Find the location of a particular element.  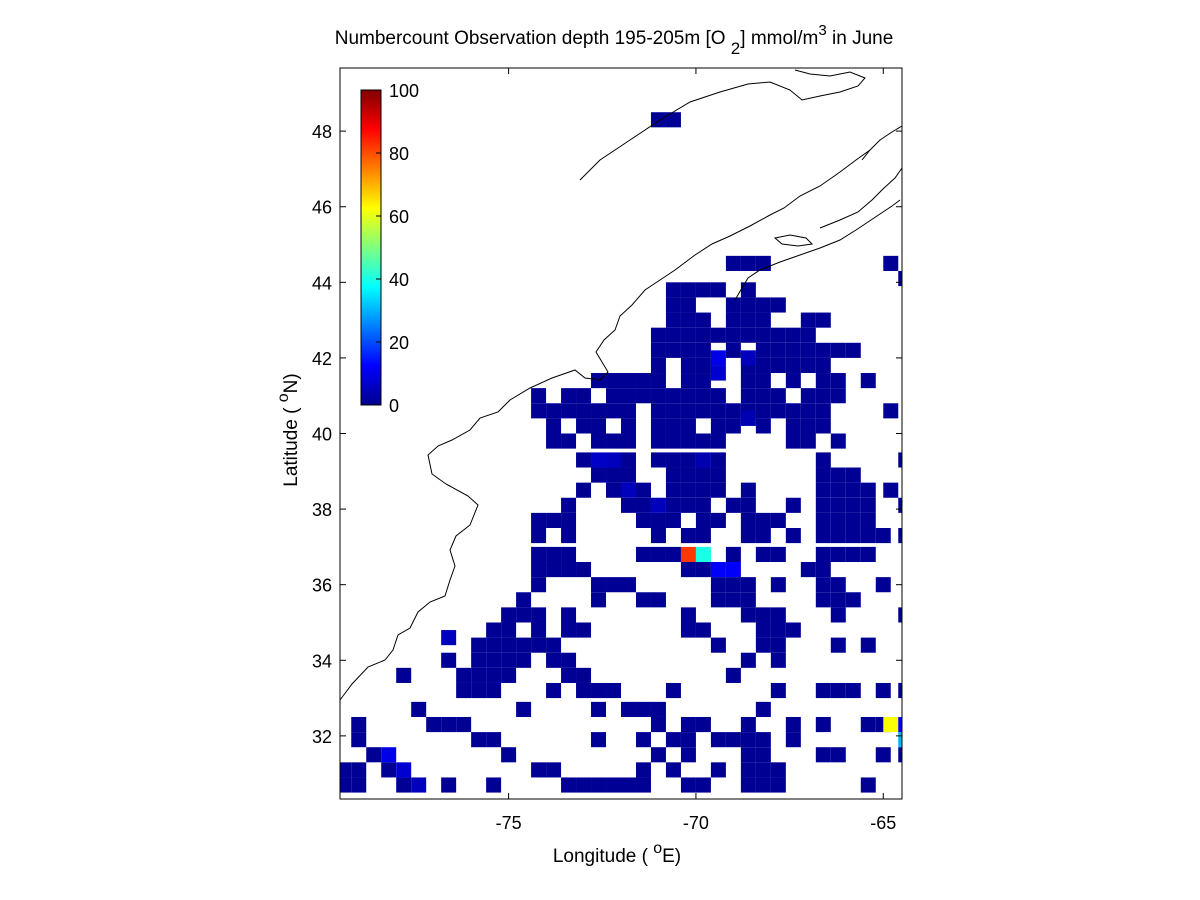

coastline-cape-breton is located at coordinates (861, 198).